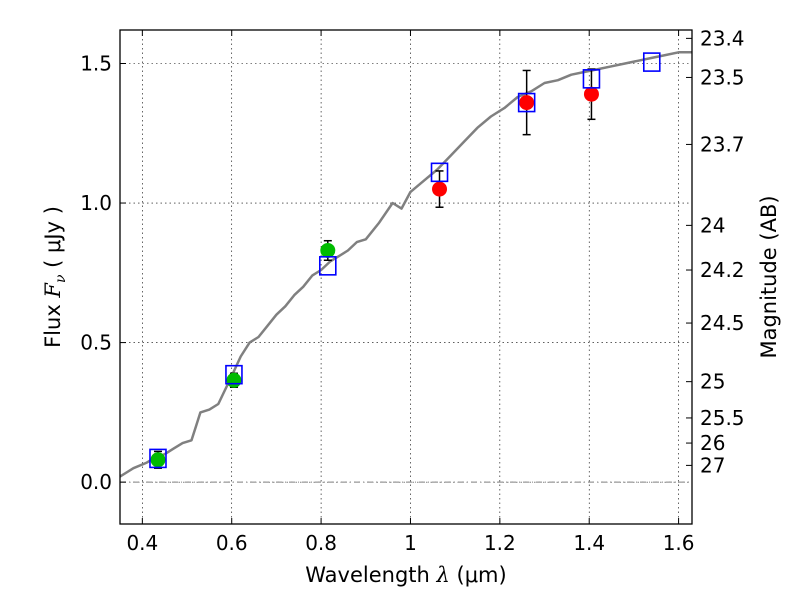 Image resolution: width=800 pixels, height=600 pixels. Describe the element at coordinates (142, 543) in the screenshot. I see `x-tick-label-0: 0.4` at that location.